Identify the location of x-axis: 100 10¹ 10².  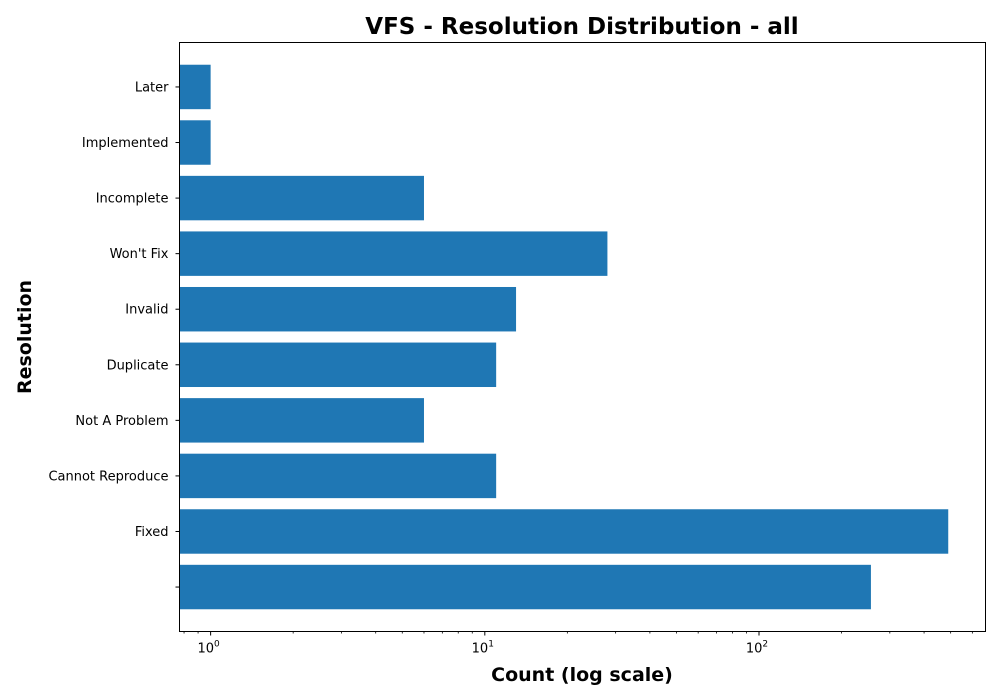
(578, 644).